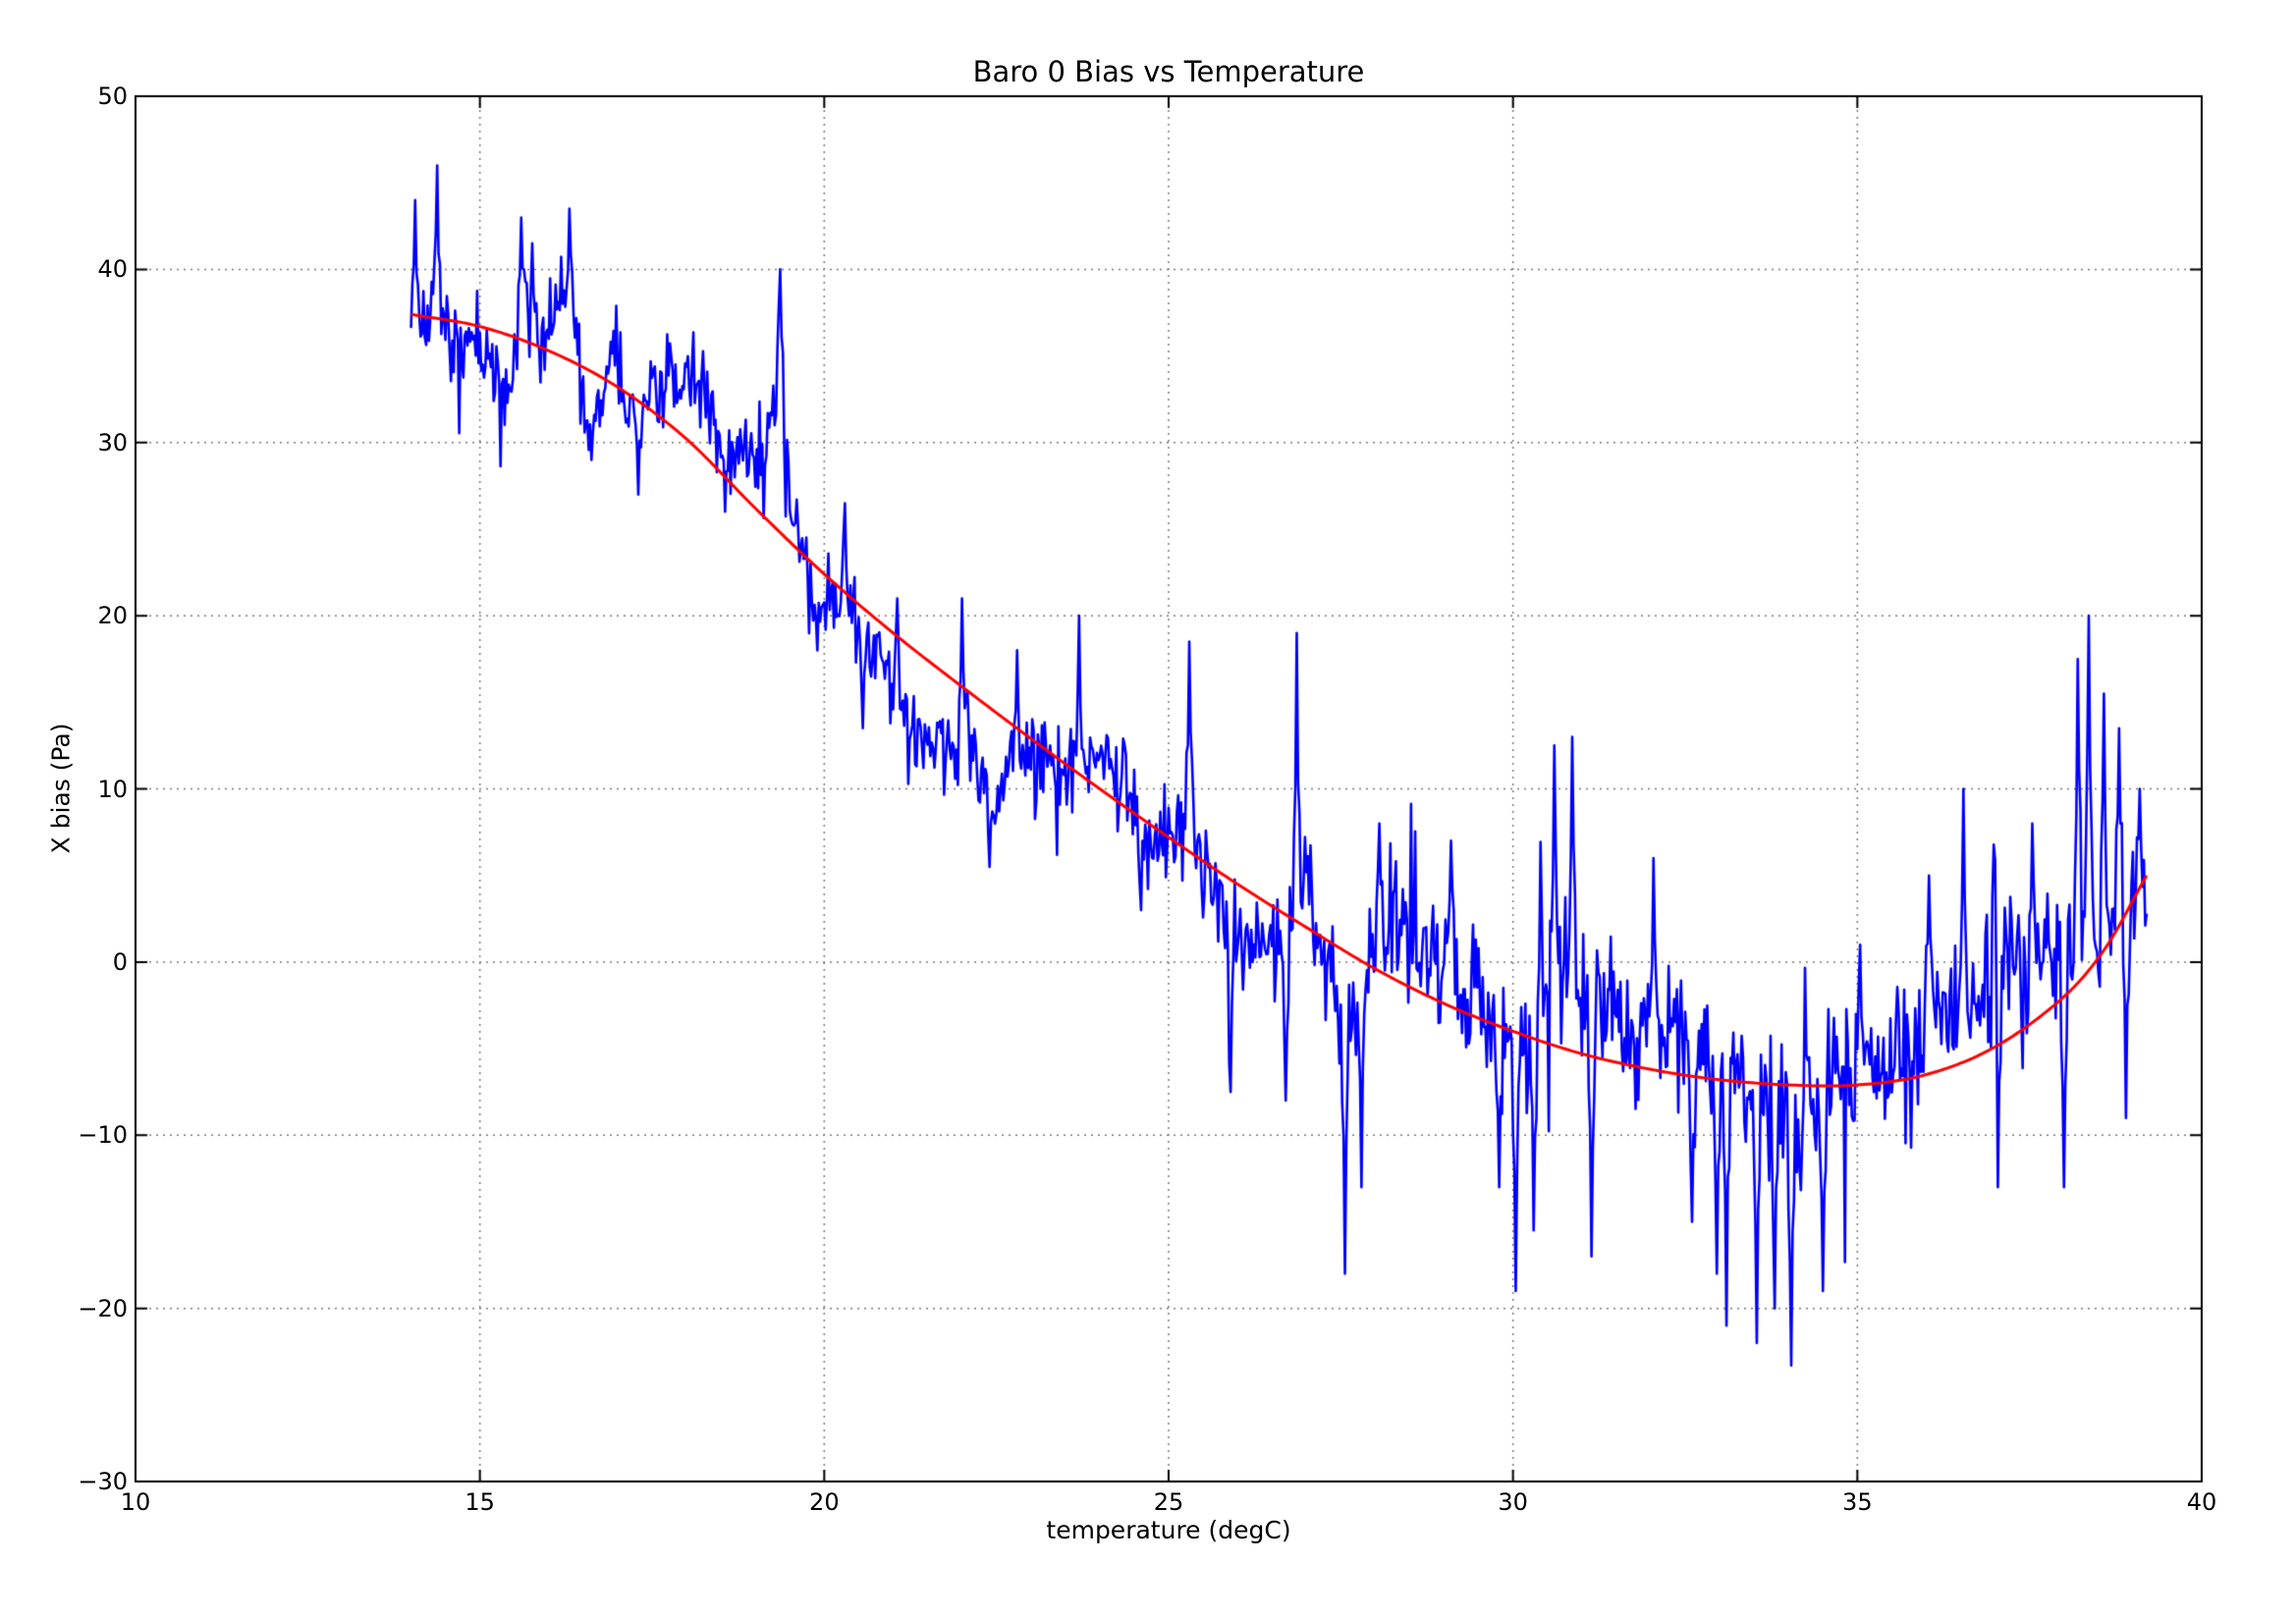  Describe the element at coordinates (2201, 1502) in the screenshot. I see `x-tick-label: 40` at that location.